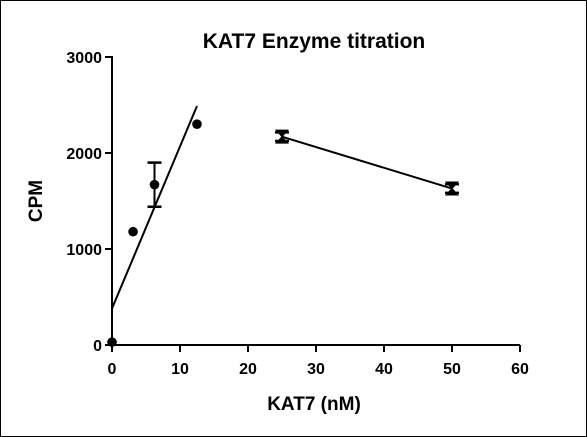 The image size is (587, 437). I want to click on y-tick-label: 0, so click(97, 346).